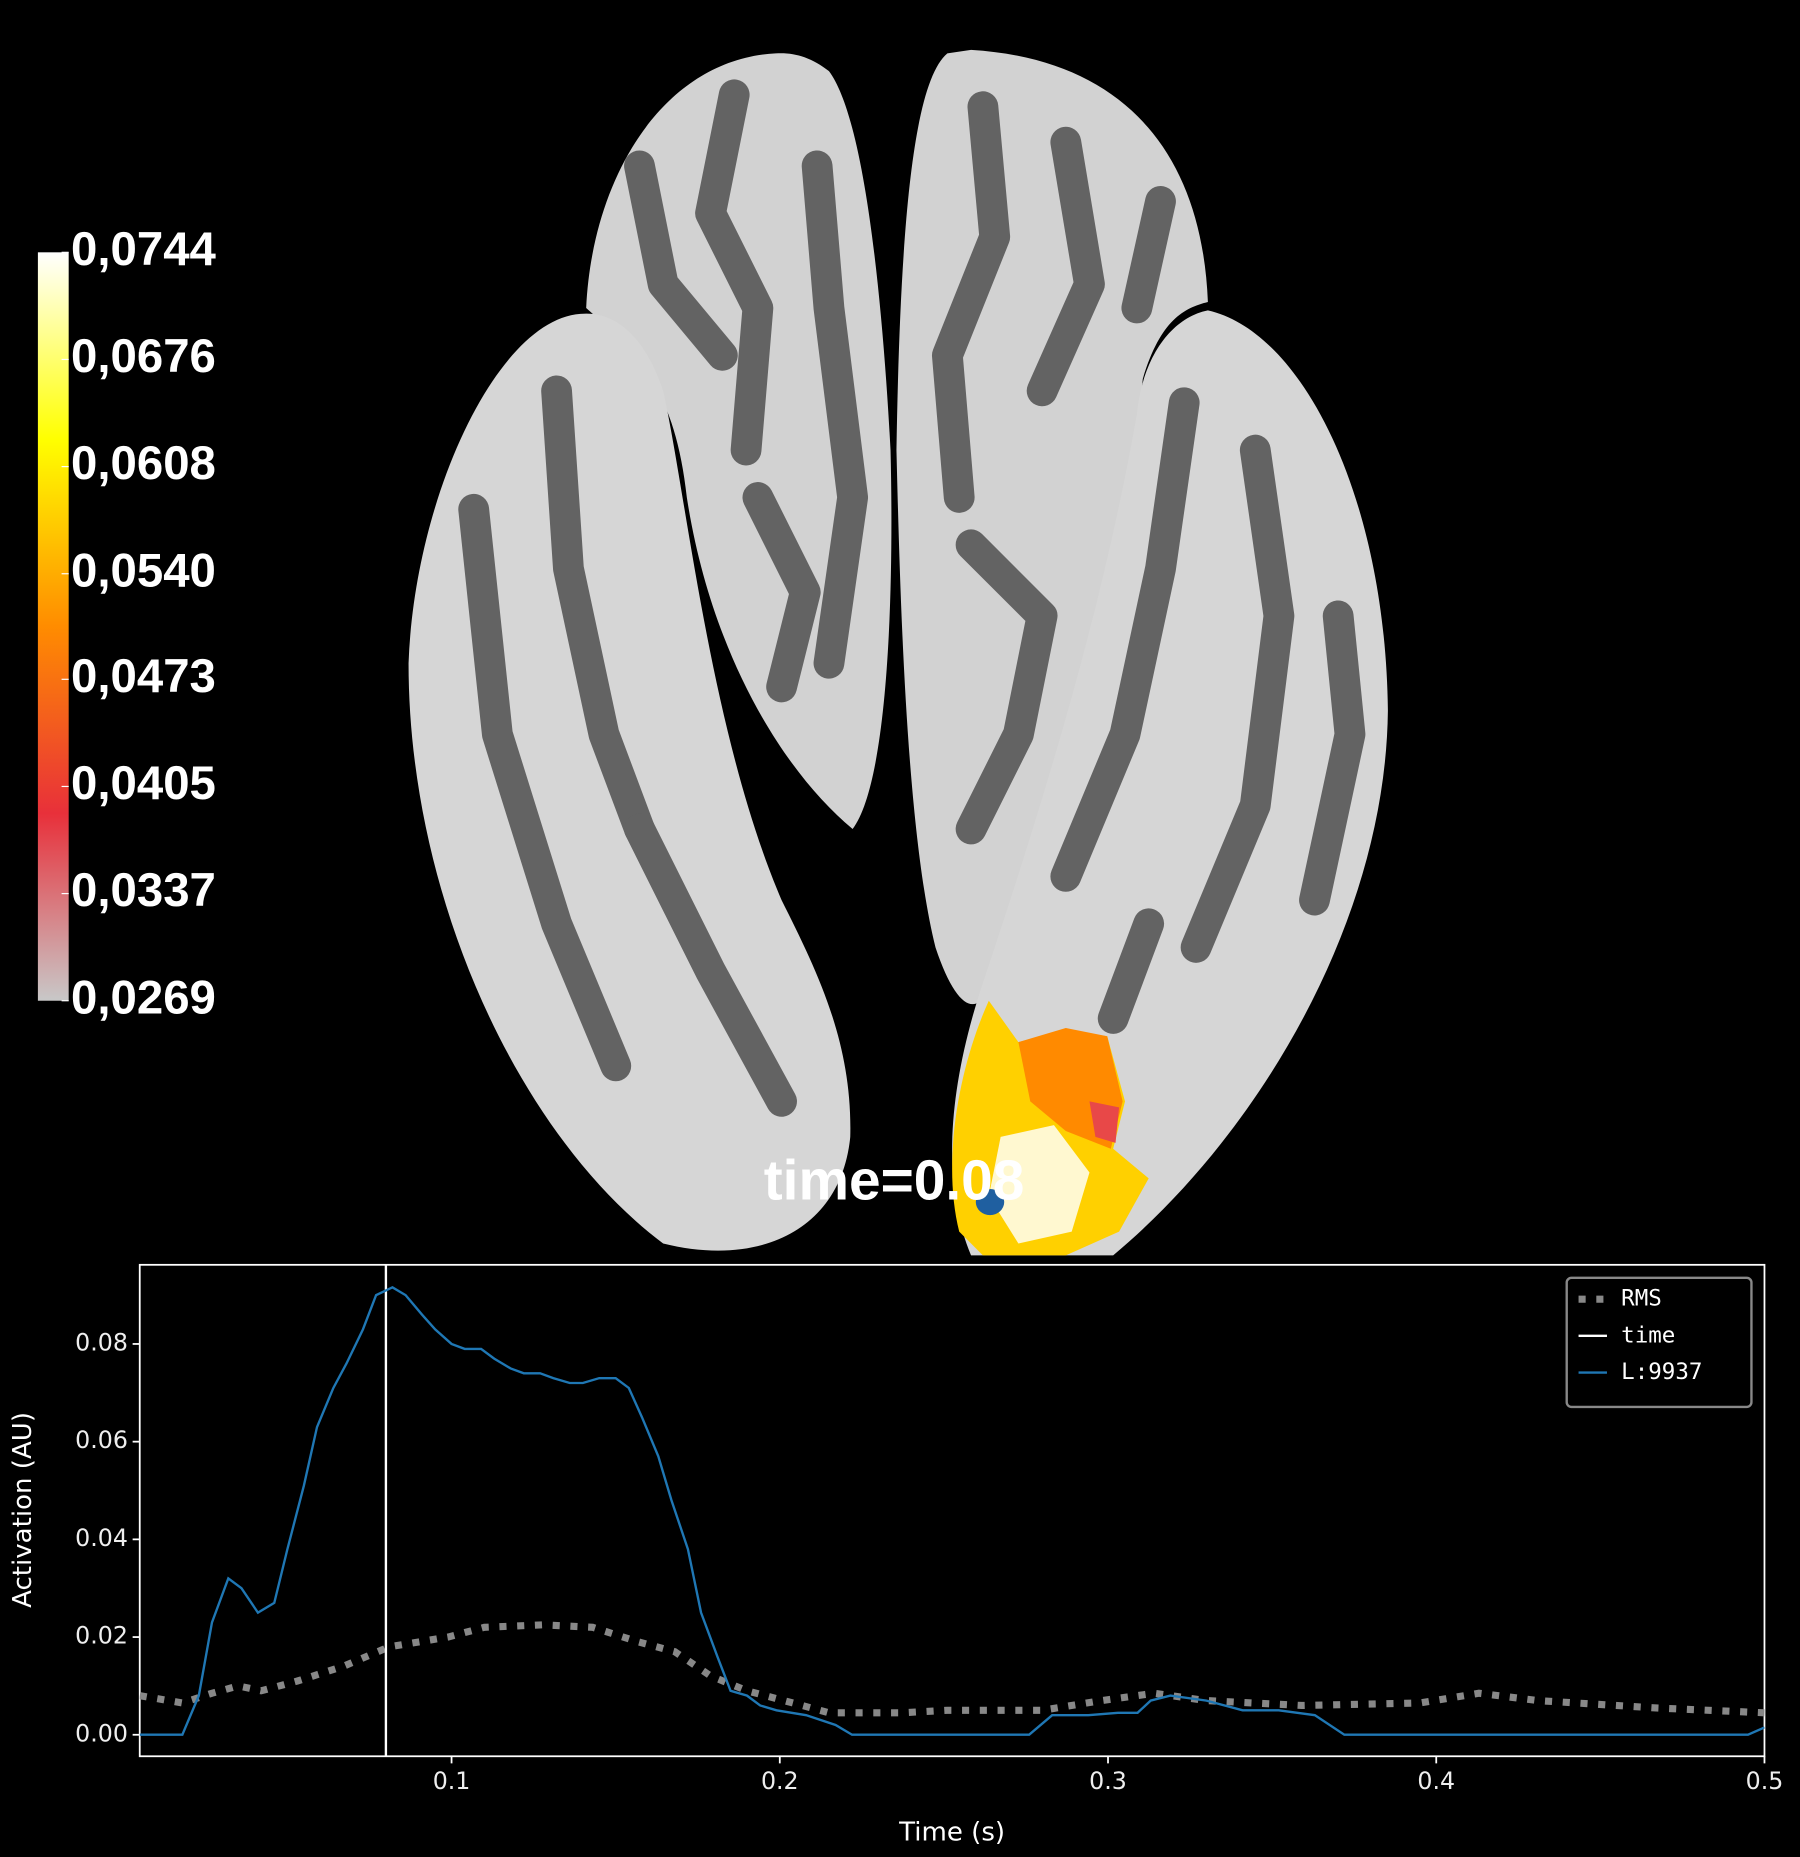 This screenshot has height=1857, width=1800. I want to click on legend-label: time, so click(1648, 1335).